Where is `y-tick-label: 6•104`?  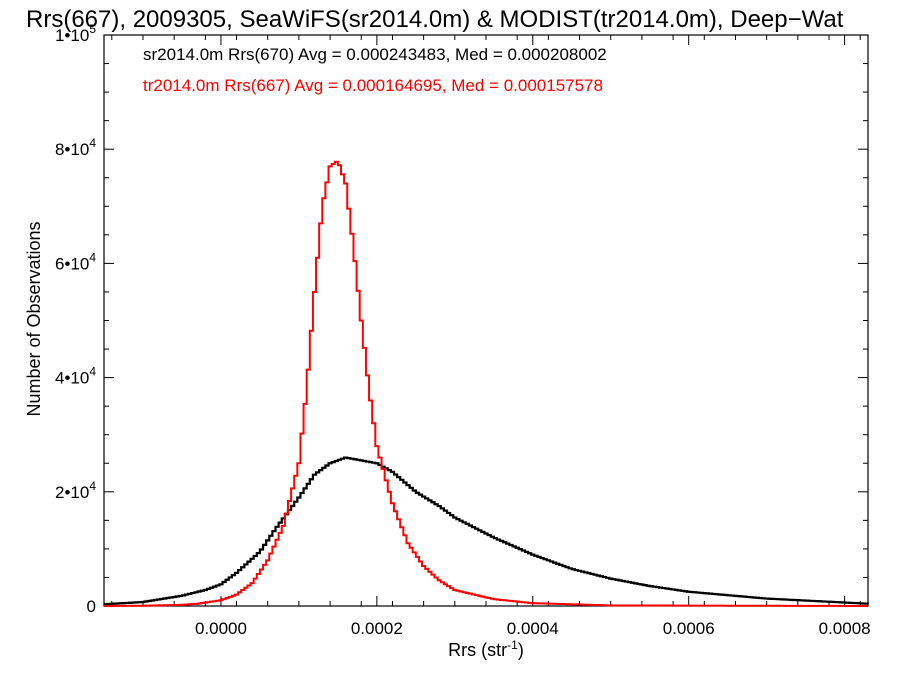 y-tick-label: 6•104 is located at coordinates (75, 261).